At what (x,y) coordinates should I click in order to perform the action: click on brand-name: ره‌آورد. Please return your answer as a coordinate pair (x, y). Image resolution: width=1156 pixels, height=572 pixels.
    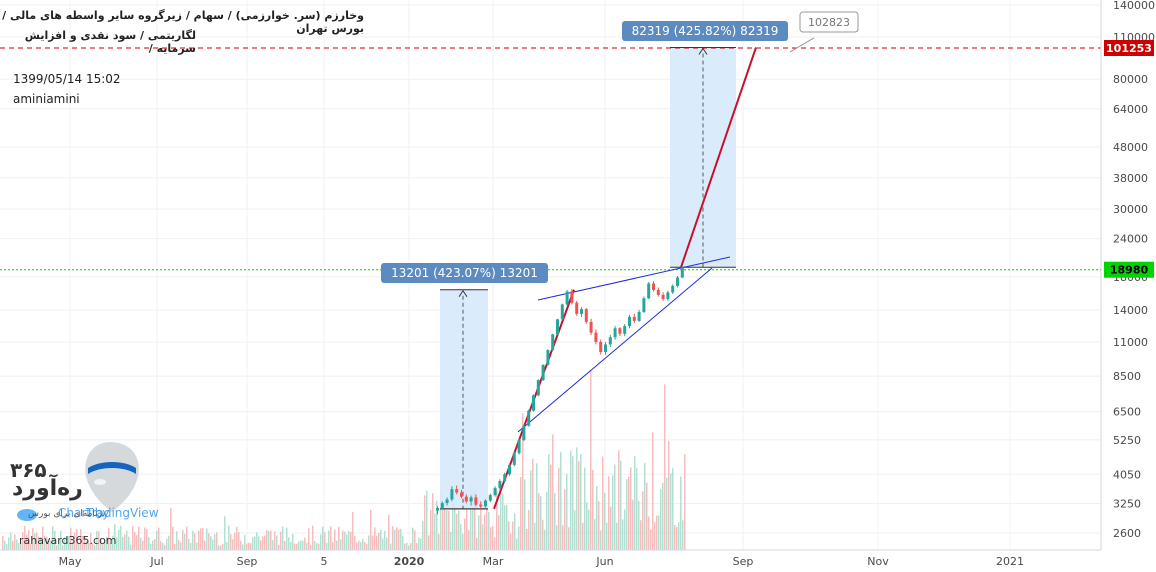
    Looking at the image, I should click on (47, 488).